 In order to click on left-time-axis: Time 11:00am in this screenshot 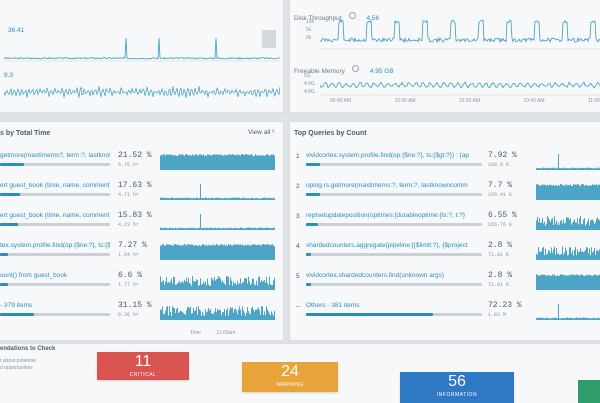, I will do `click(213, 333)`.